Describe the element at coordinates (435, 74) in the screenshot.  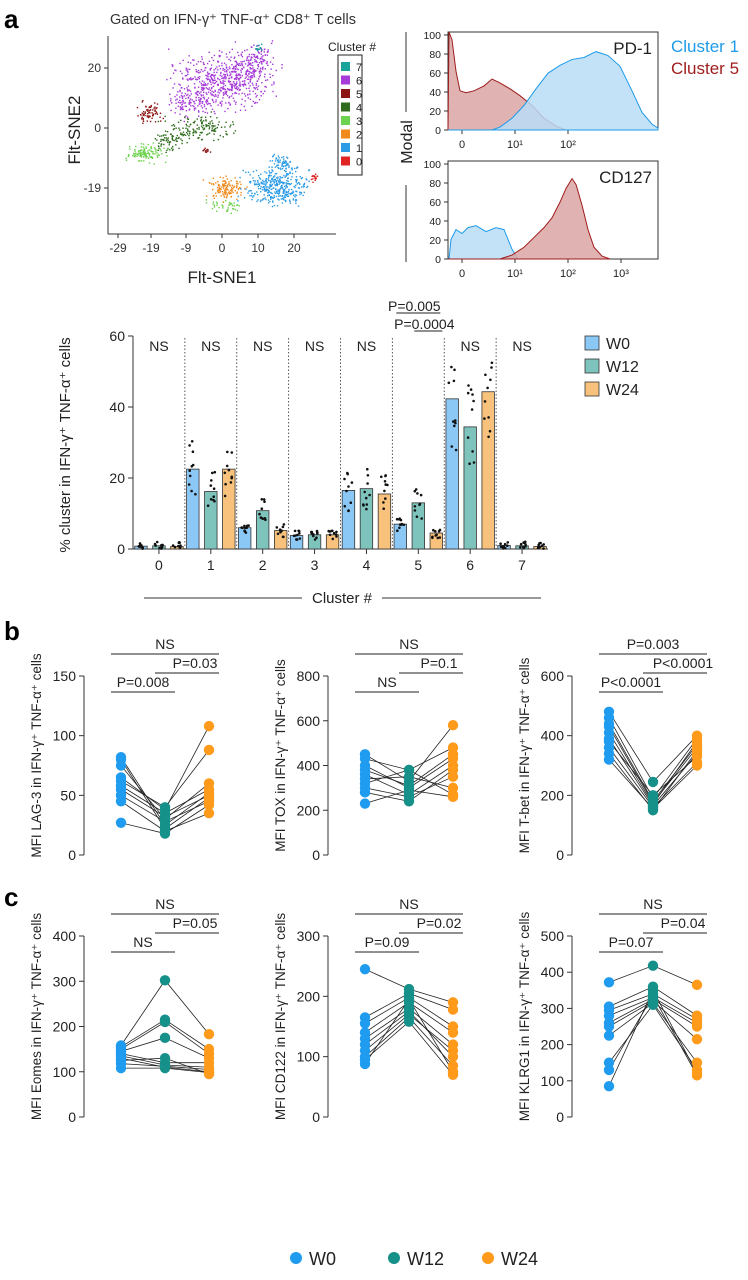
I see `hist-ytick-label: 60` at that location.